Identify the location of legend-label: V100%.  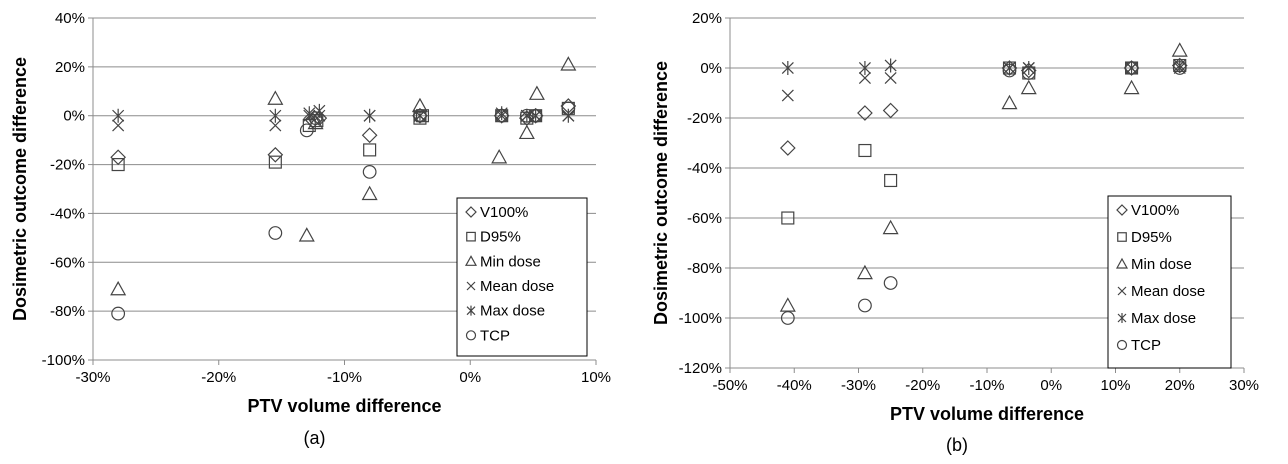
(1155, 210).